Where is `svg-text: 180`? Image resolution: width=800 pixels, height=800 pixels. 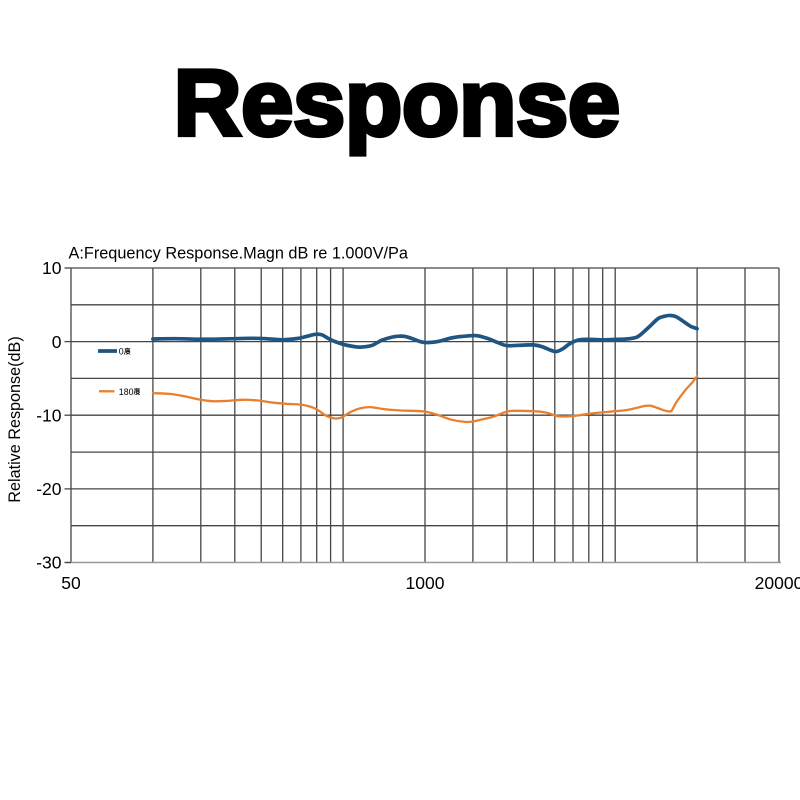 svg-text: 180 is located at coordinates (126, 392).